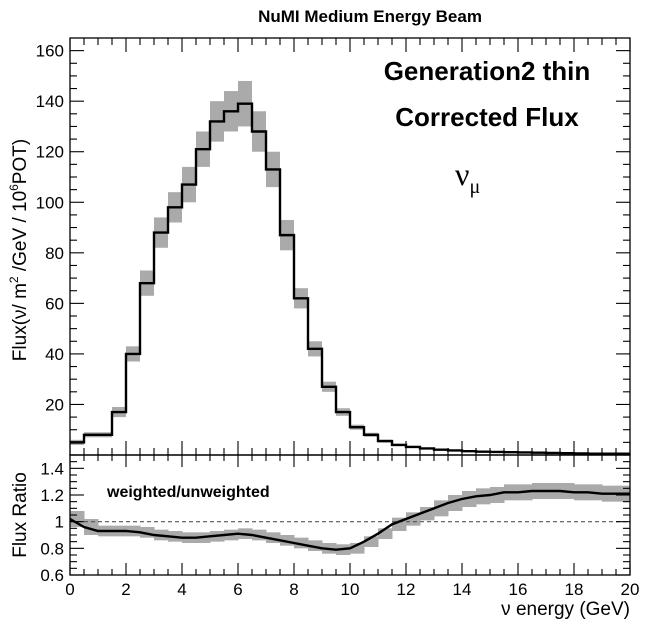  I want to click on x-tick-label: 16, so click(518, 589).